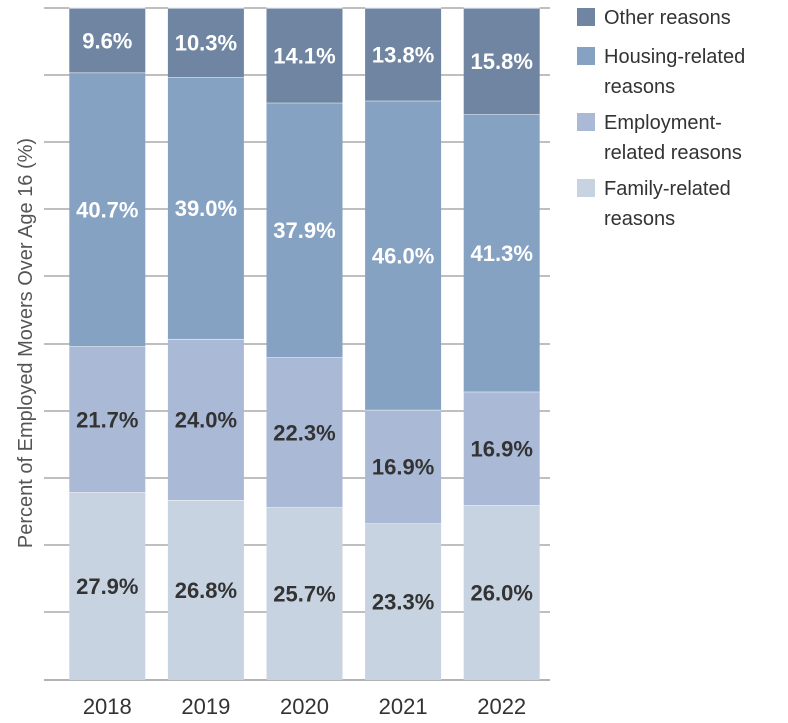 This screenshot has height=723, width=788. I want to click on bar-segment-other-reasons-2019, so click(205, 43).